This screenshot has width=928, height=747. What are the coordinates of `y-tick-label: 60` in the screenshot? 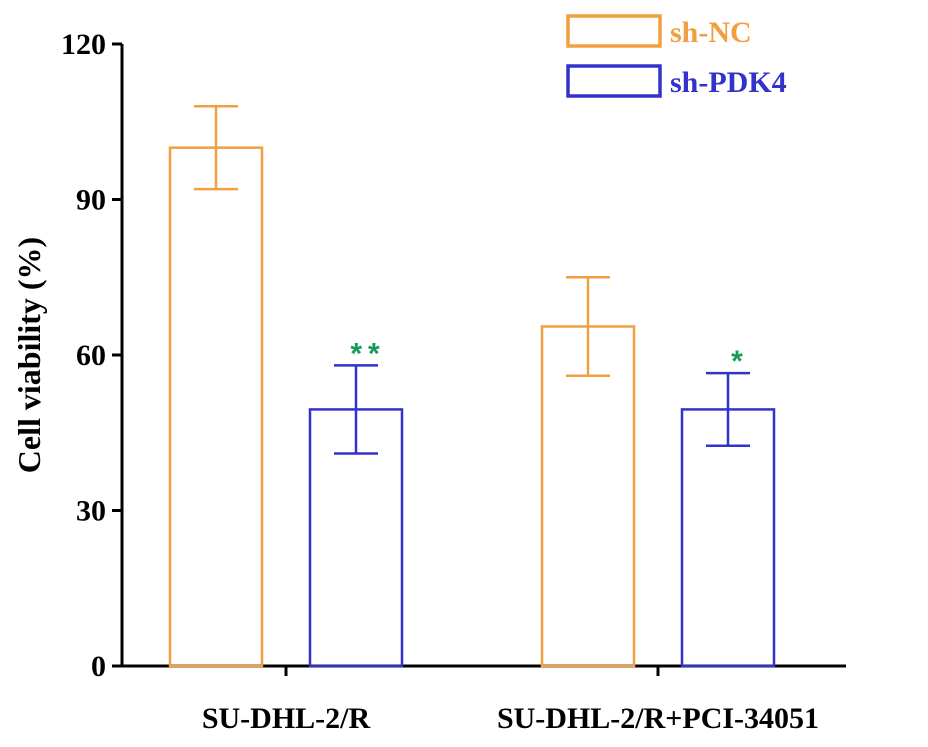 It's located at (91, 355).